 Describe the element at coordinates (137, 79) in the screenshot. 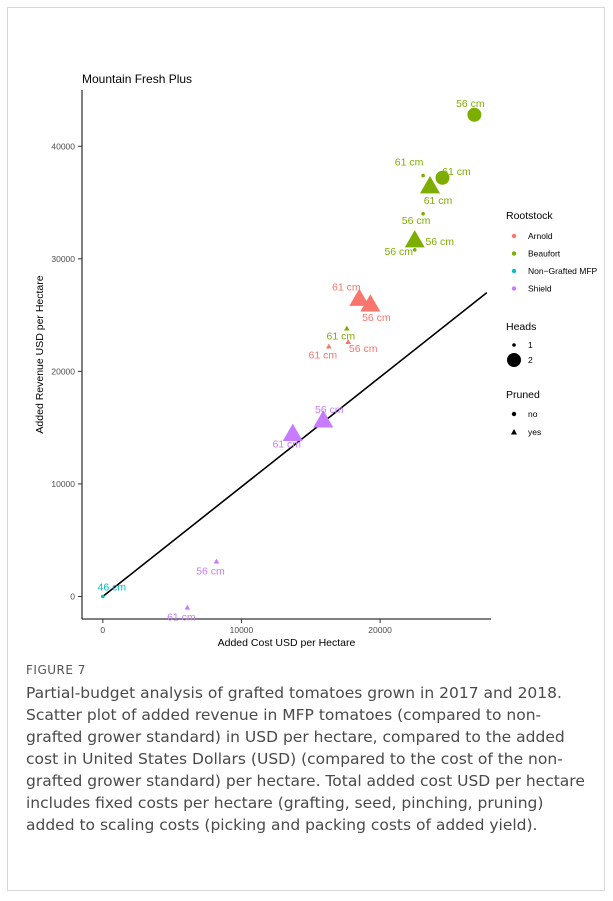

I see `chart-title: Mountain Fresh Plus` at that location.